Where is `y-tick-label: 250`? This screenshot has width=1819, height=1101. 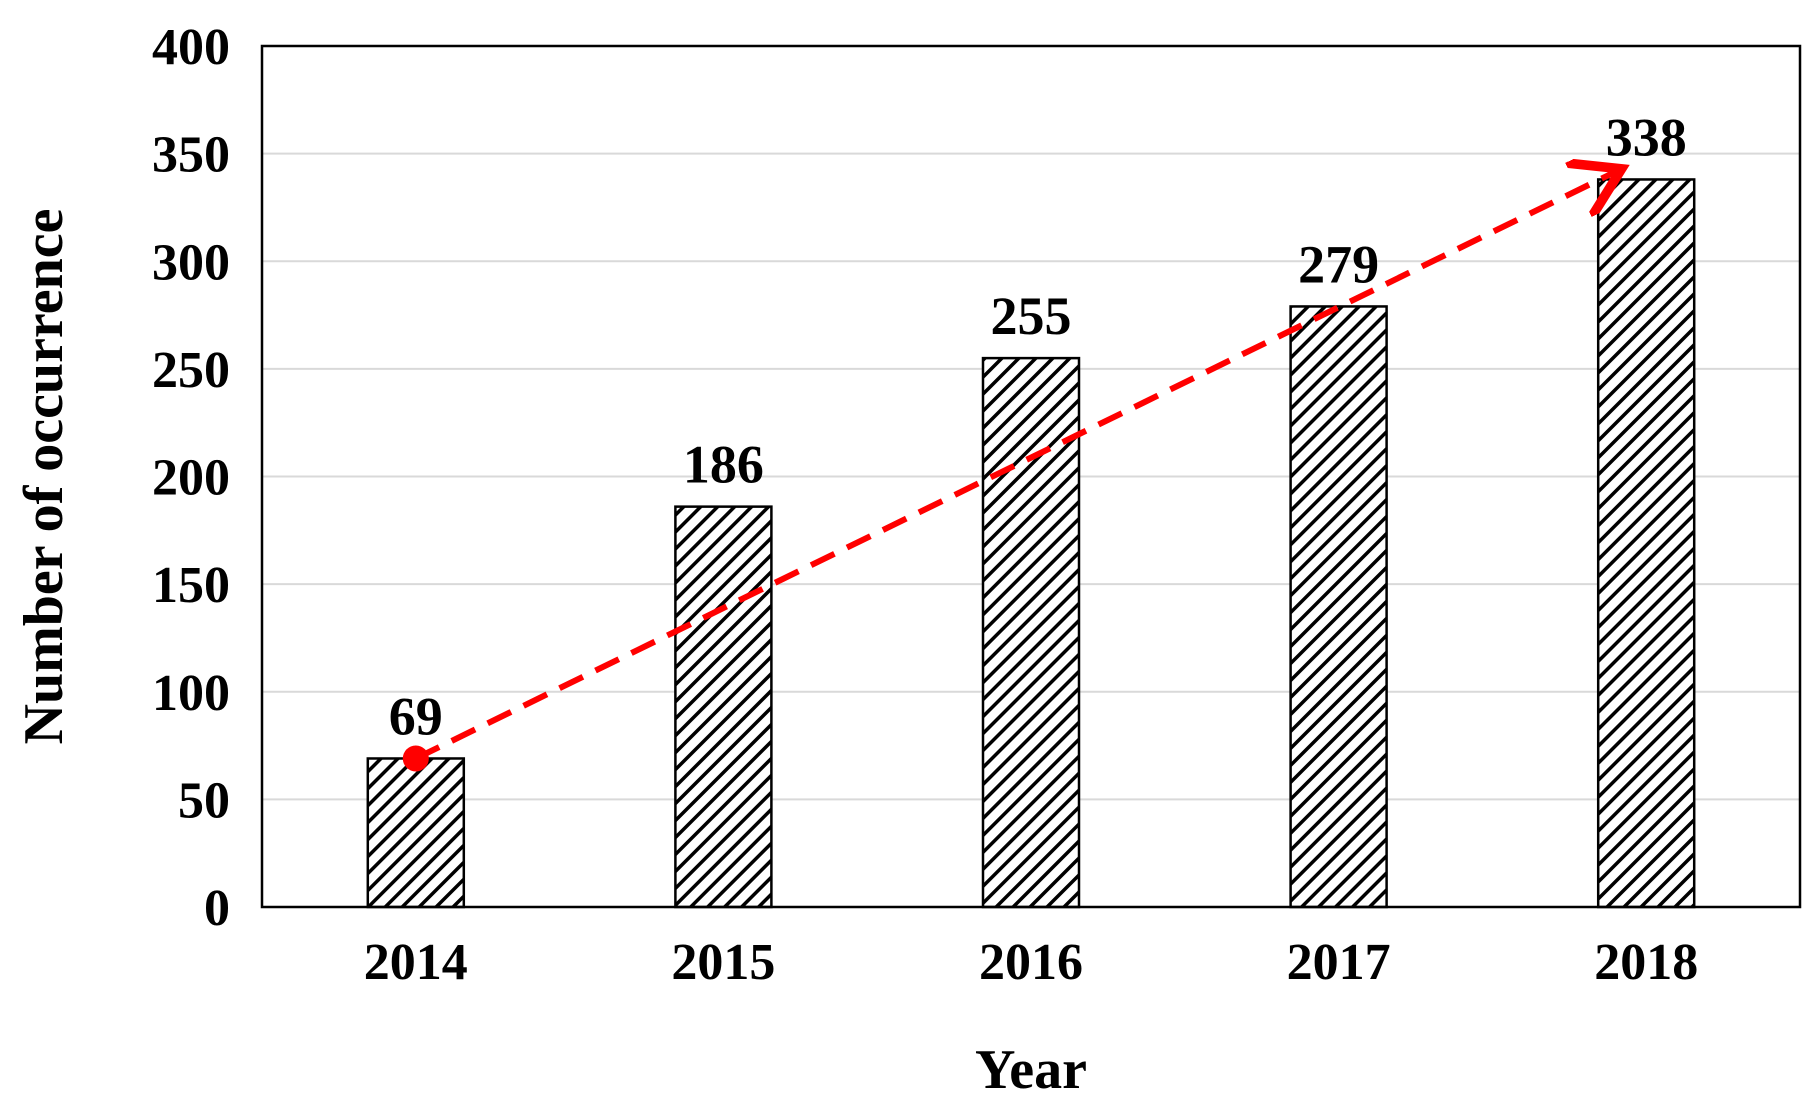
y-tick-label: 250 is located at coordinates (191, 370).